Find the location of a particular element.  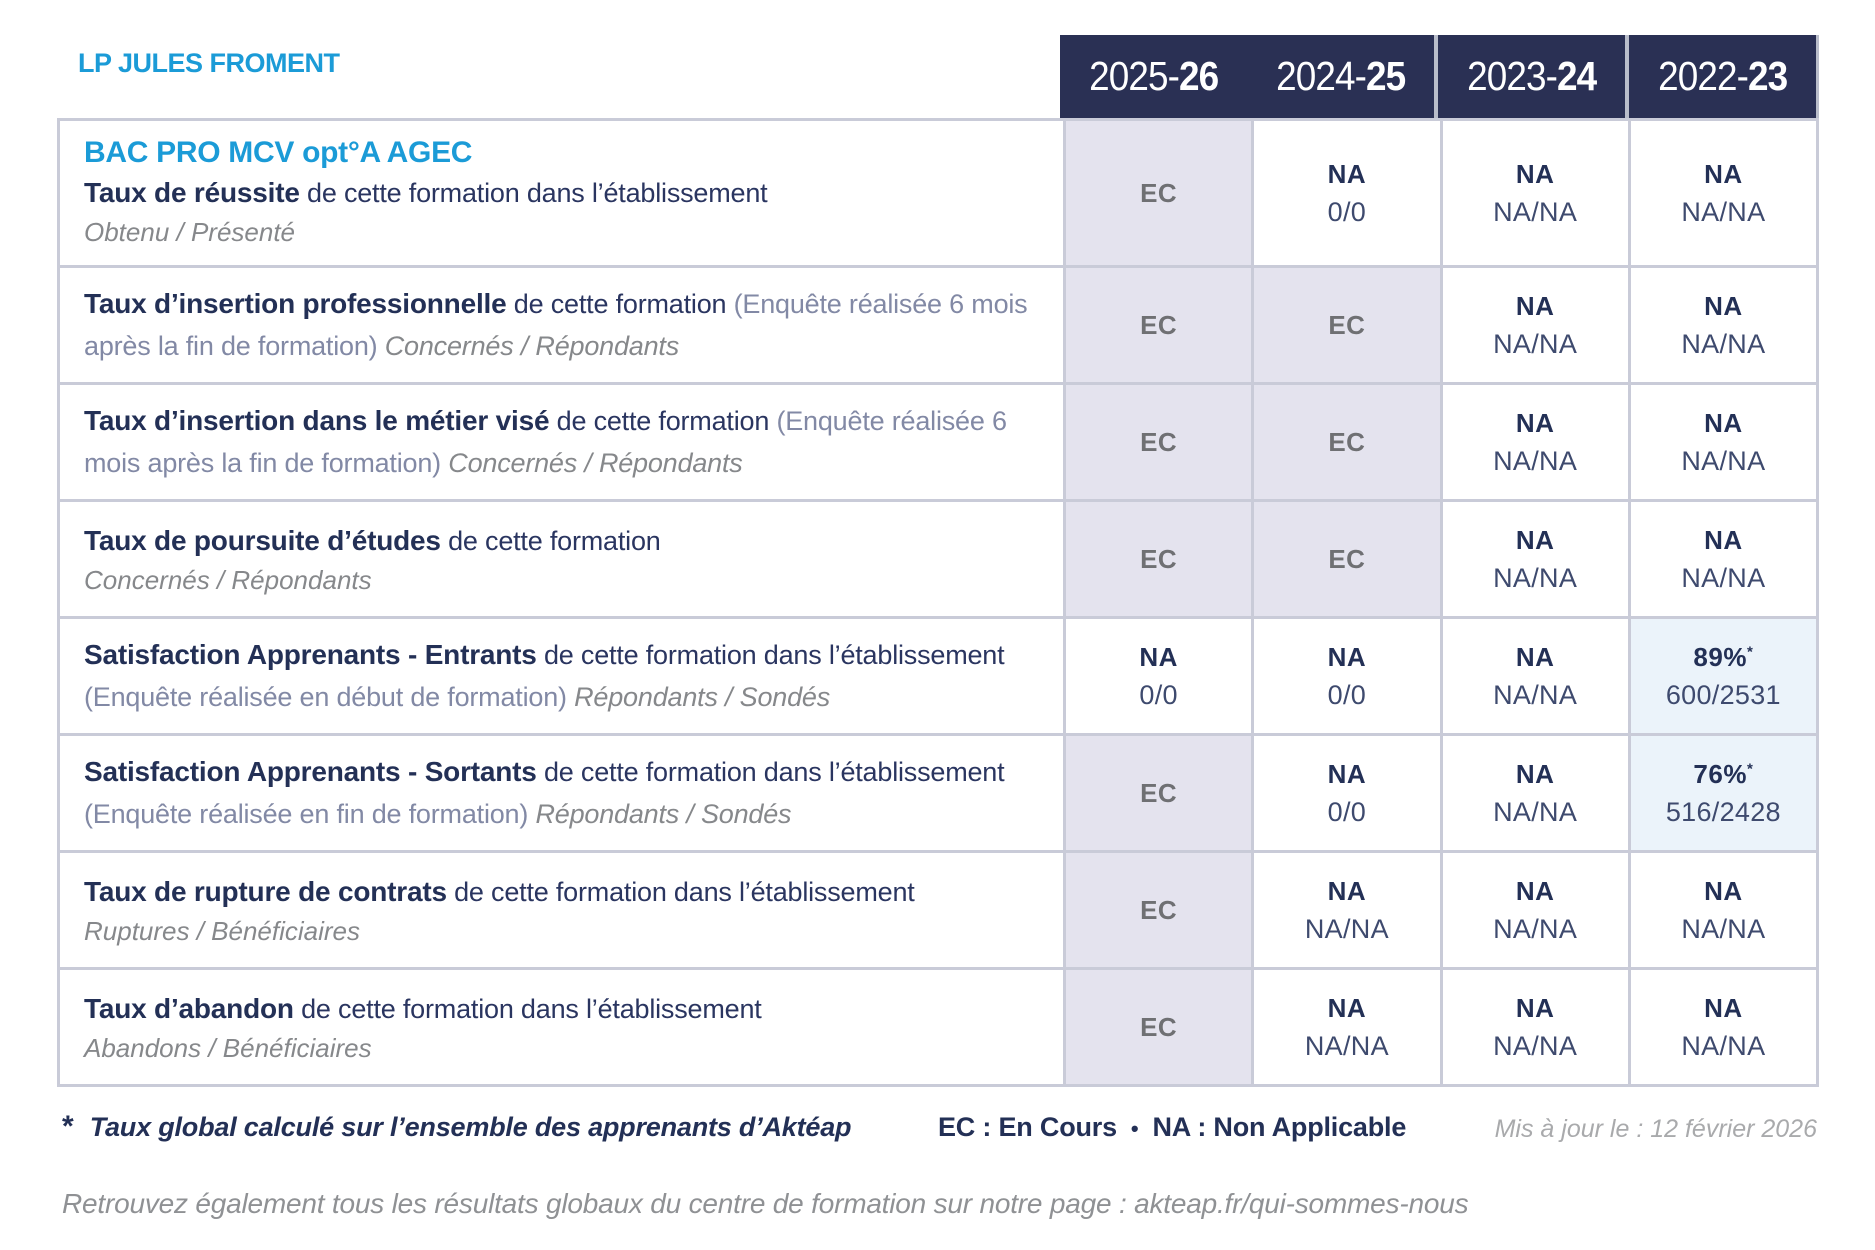

metric-name: Taux d’insertion dans le métier visé is located at coordinates (317, 420).